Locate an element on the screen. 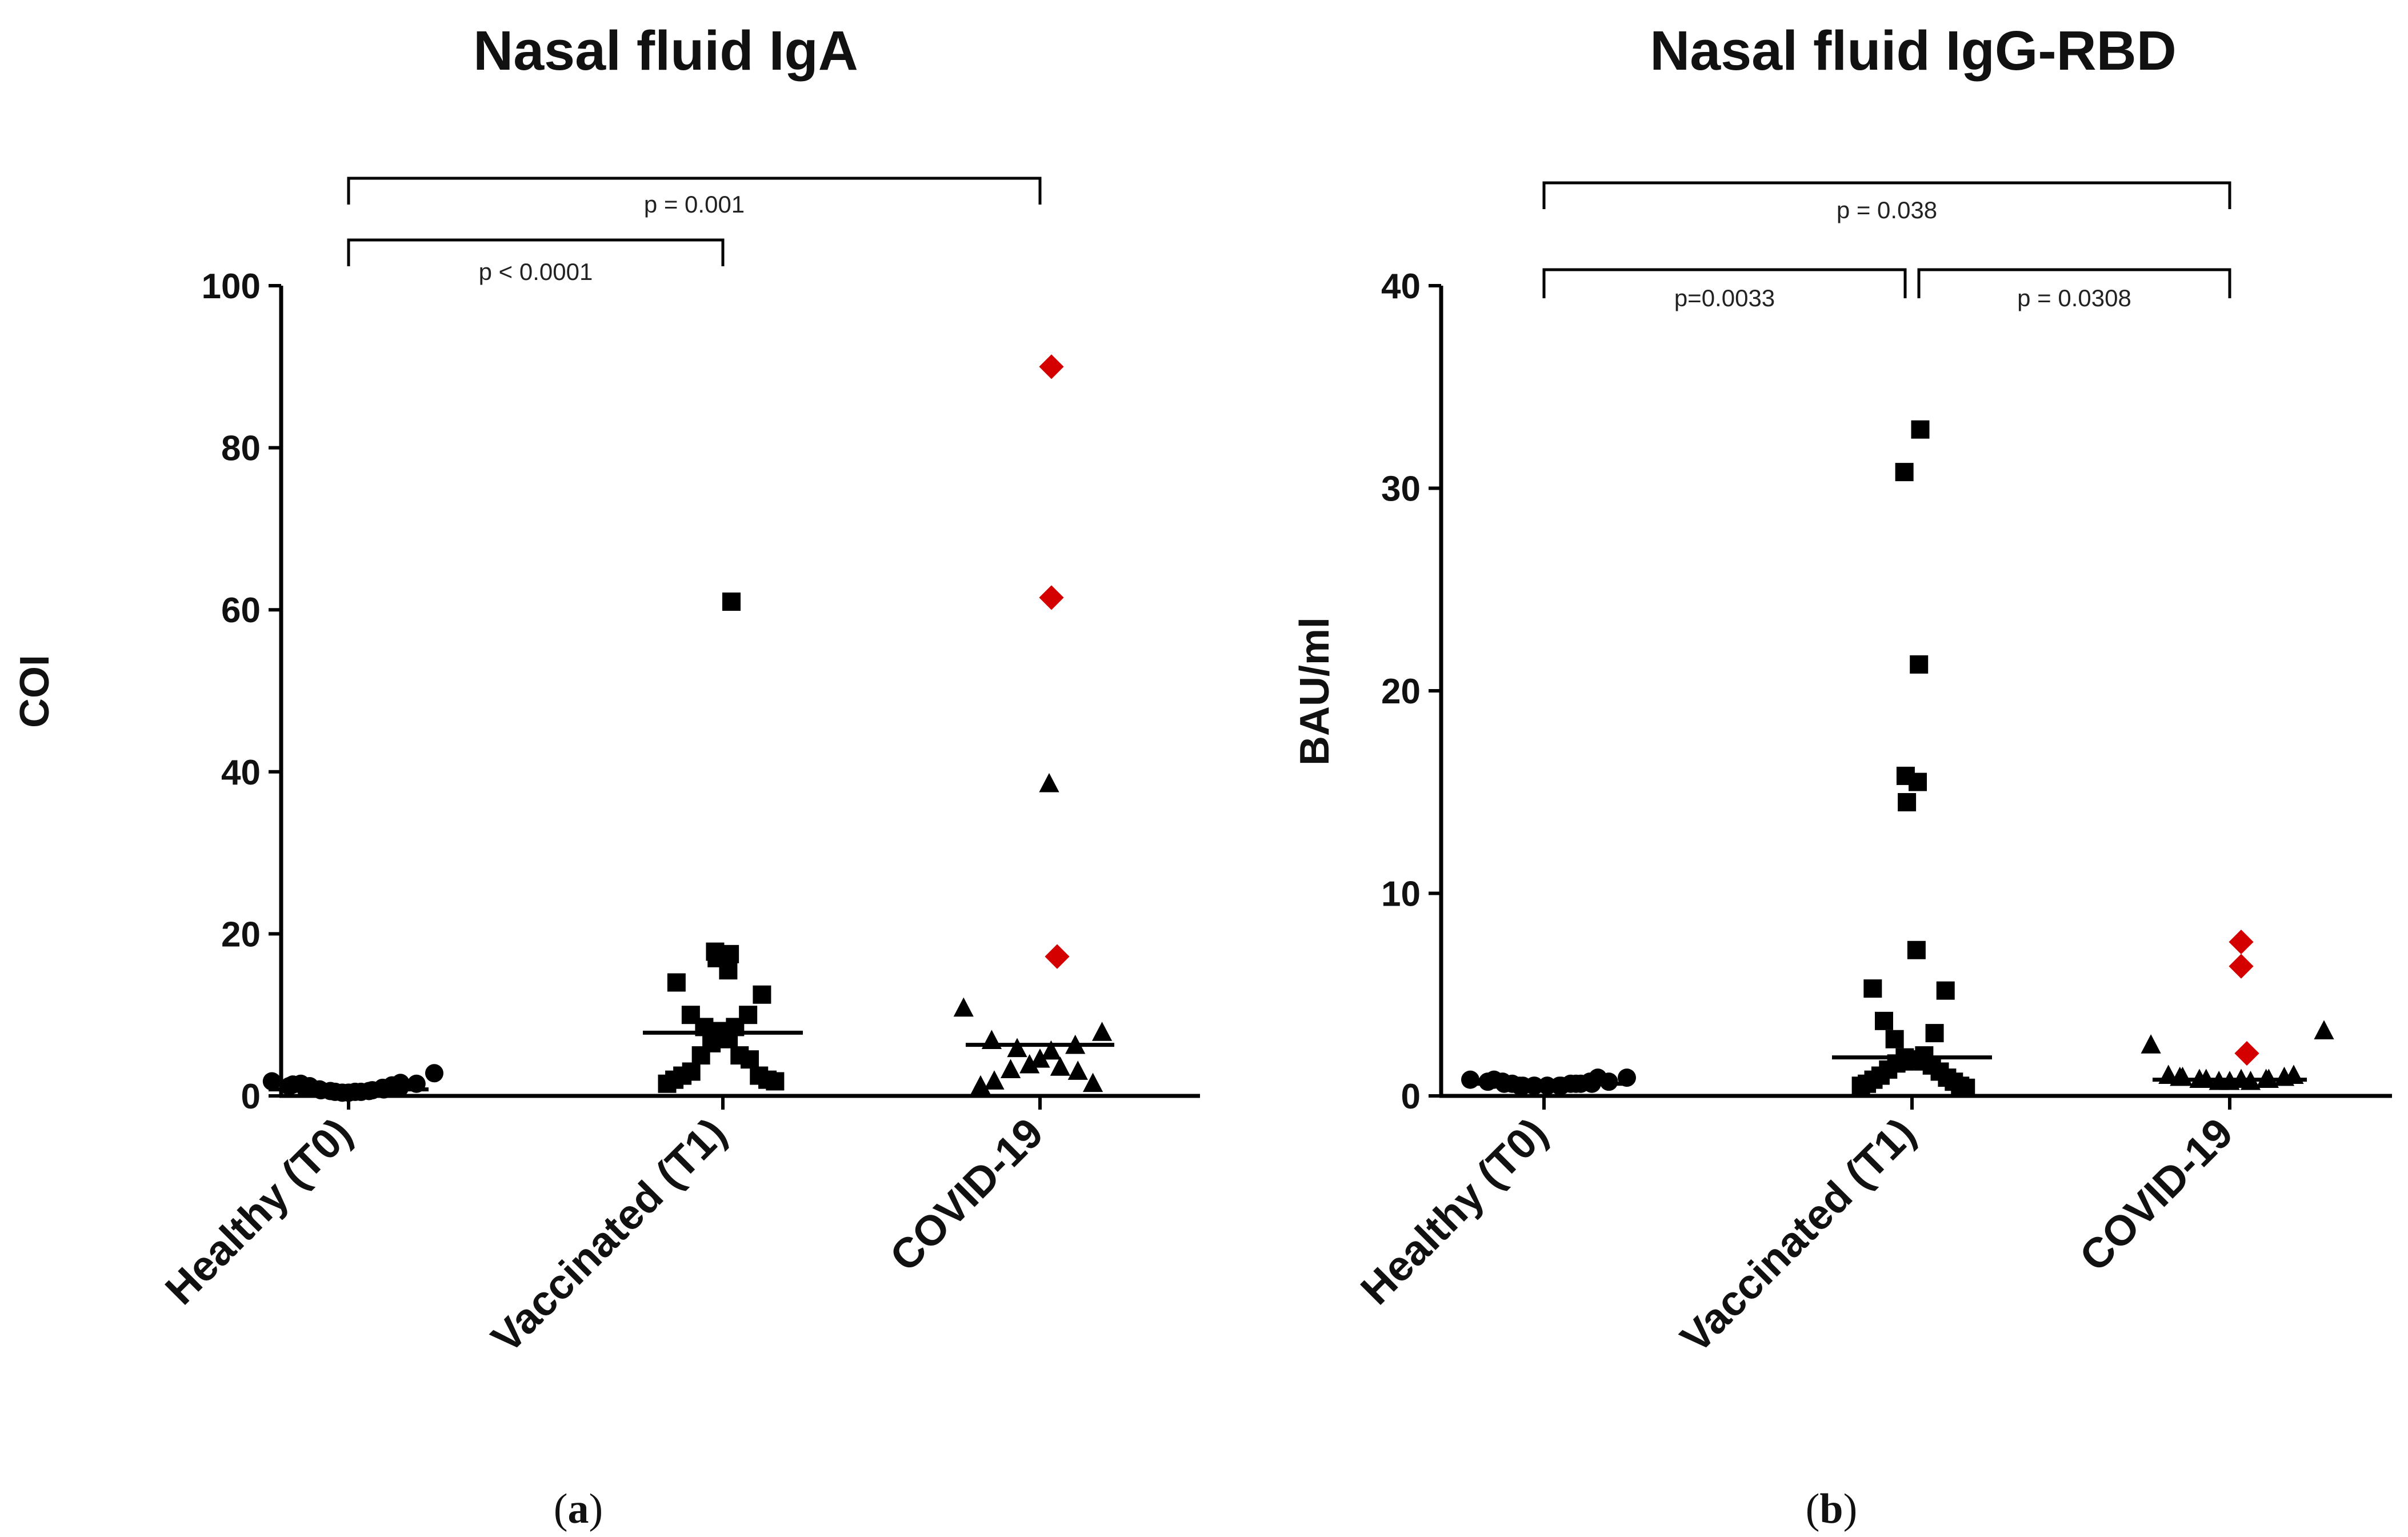  y-tick-label: 100 is located at coordinates (231, 286).